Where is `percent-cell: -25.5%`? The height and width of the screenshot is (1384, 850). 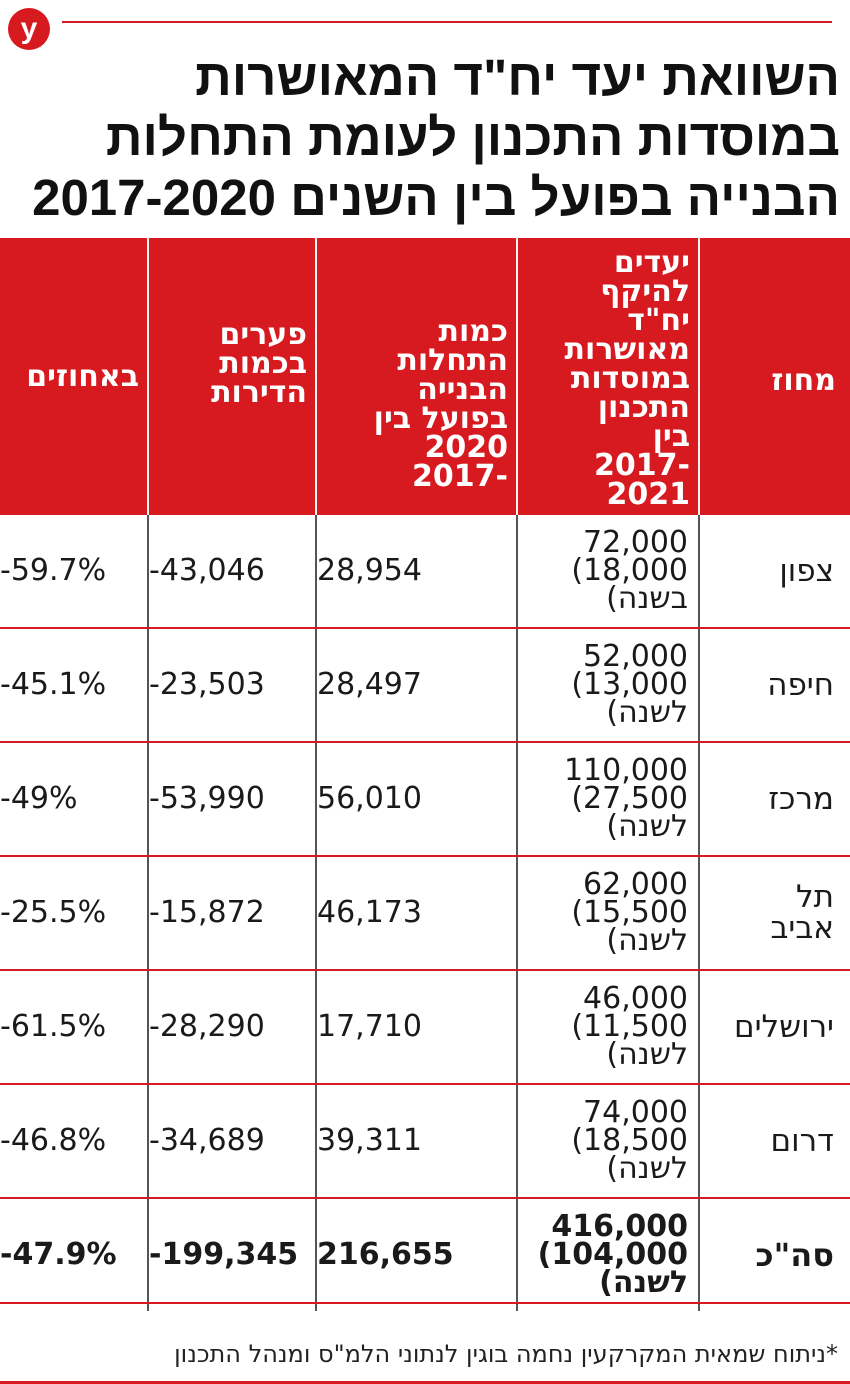 percent-cell: -25.5% is located at coordinates (74, 913).